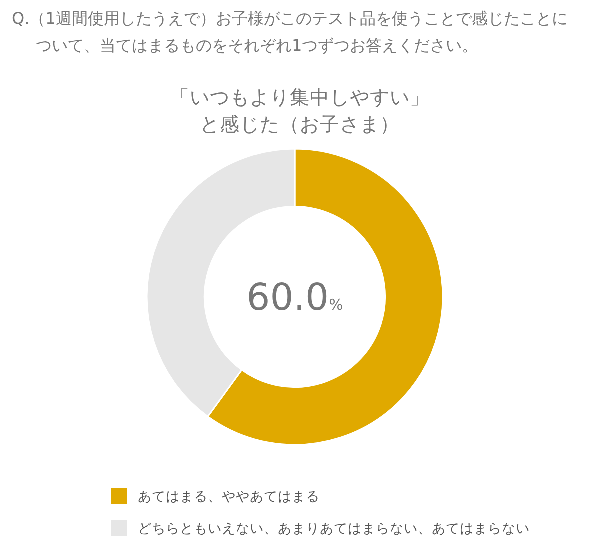  Describe the element at coordinates (295, 297) in the screenshot. I see `data-label: 60.0%` at that location.